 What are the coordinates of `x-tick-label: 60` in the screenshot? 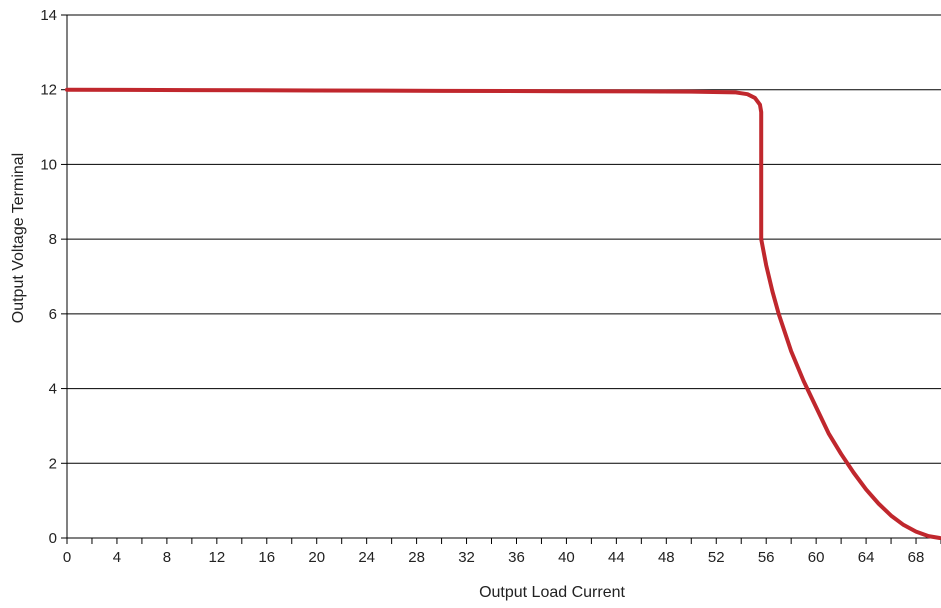 It's located at (816, 557).